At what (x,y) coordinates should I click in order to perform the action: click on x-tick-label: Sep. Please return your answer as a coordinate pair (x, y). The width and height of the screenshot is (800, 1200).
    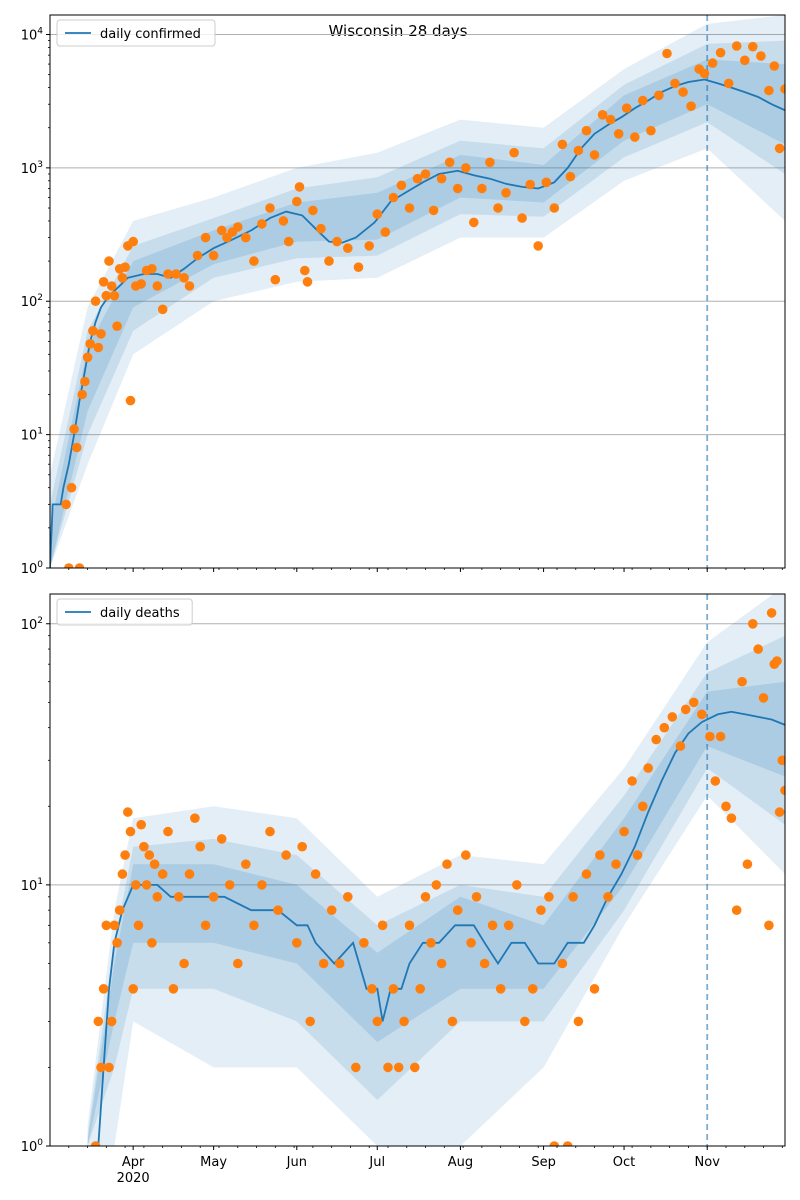
    Looking at the image, I should click on (543, 1162).